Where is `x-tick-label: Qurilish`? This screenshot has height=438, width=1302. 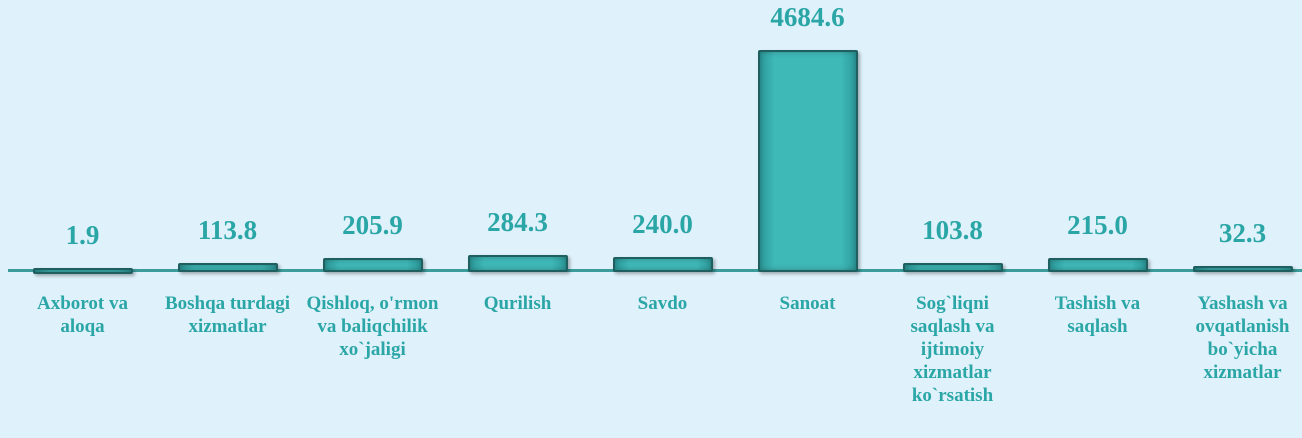 x-tick-label: Qurilish is located at coordinates (517, 303).